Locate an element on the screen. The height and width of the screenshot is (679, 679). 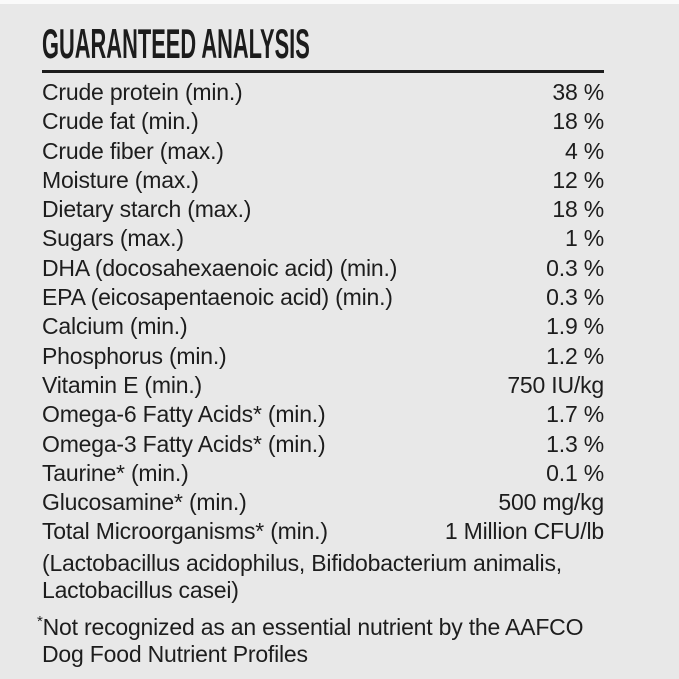
table-row: Omega-3 Fatty Acids* (min.) 1.3 % is located at coordinates (323, 444).